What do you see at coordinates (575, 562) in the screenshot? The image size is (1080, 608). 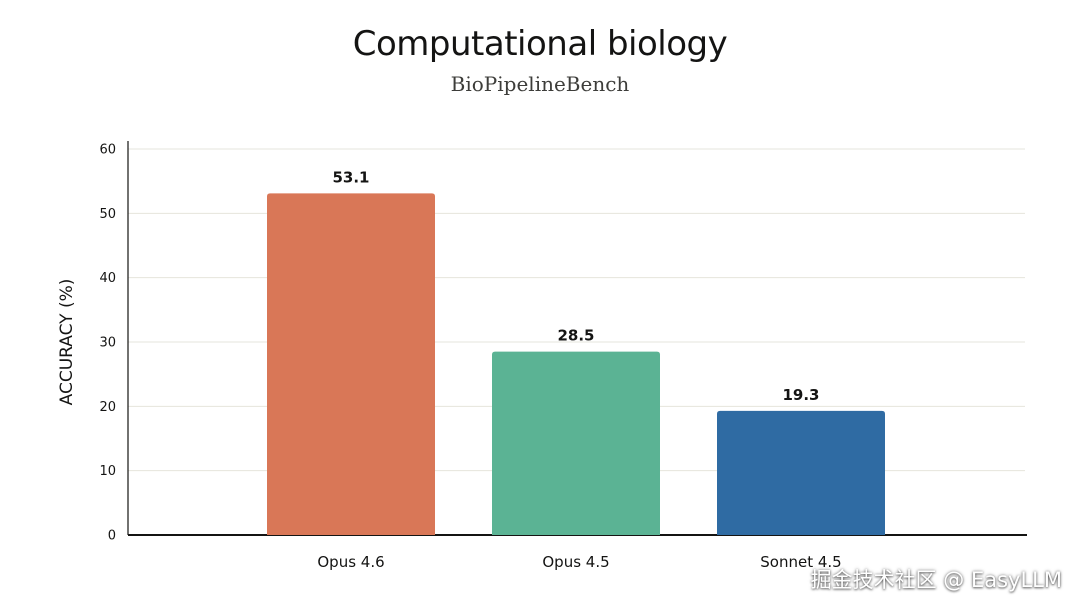 I see `x-category-label: Opus 4.5` at bounding box center [575, 562].